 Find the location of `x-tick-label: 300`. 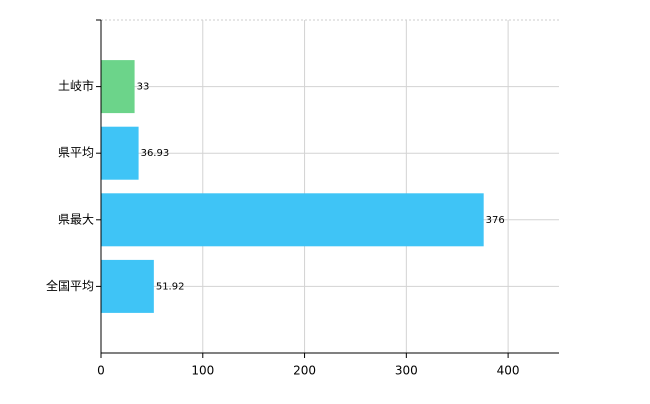

x-tick-label: 300 is located at coordinates (406, 371).